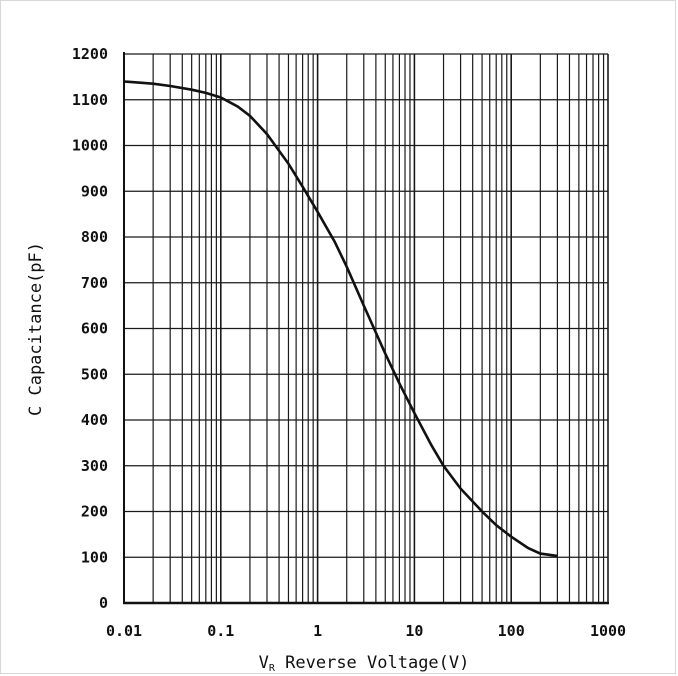 The height and width of the screenshot is (676, 678). What do you see at coordinates (103, 603) in the screenshot?
I see `y-tick-label: 0` at bounding box center [103, 603].